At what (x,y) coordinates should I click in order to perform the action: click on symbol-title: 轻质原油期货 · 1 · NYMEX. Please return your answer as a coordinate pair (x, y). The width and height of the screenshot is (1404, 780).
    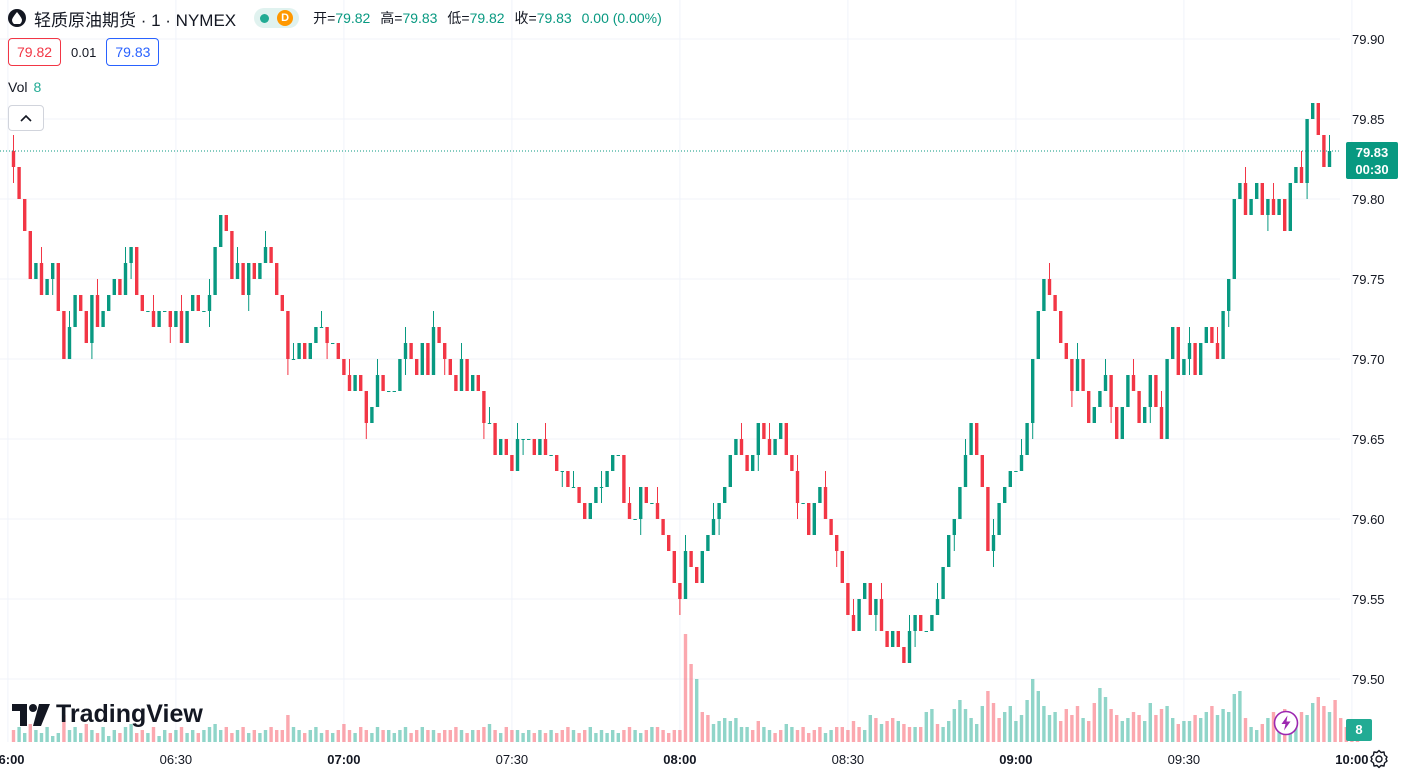
    Looking at the image, I should click on (135, 20).